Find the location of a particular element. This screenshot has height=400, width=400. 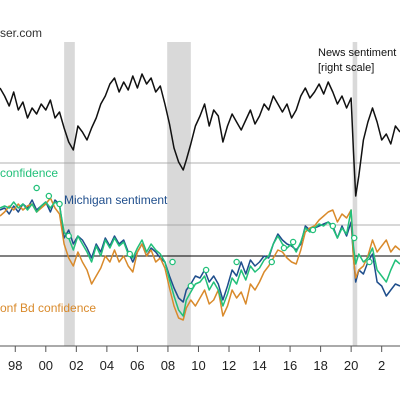

x-tick-label-10: 18 is located at coordinates (320, 365).